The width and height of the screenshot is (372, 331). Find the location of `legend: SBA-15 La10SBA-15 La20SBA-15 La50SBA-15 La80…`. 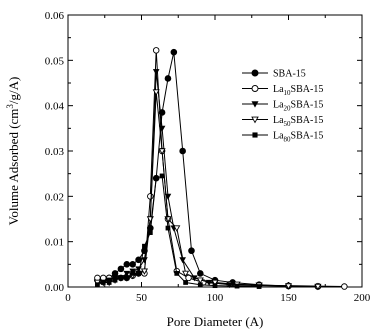

legend: SBA-15 La10SBA-15 La20SBA-15 La50SBA-15 La80… is located at coordinates (282, 106).